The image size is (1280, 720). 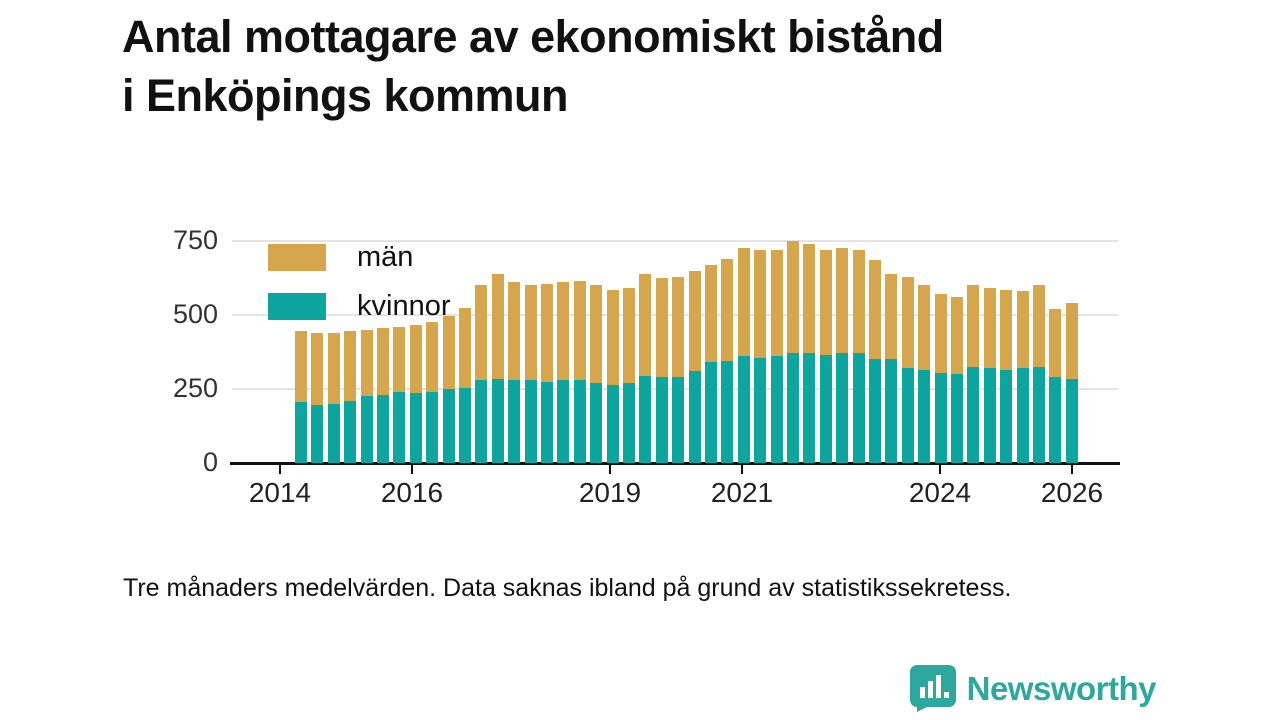 What do you see at coordinates (195, 314) in the screenshot?
I see `y-tick-label: 500` at bounding box center [195, 314].